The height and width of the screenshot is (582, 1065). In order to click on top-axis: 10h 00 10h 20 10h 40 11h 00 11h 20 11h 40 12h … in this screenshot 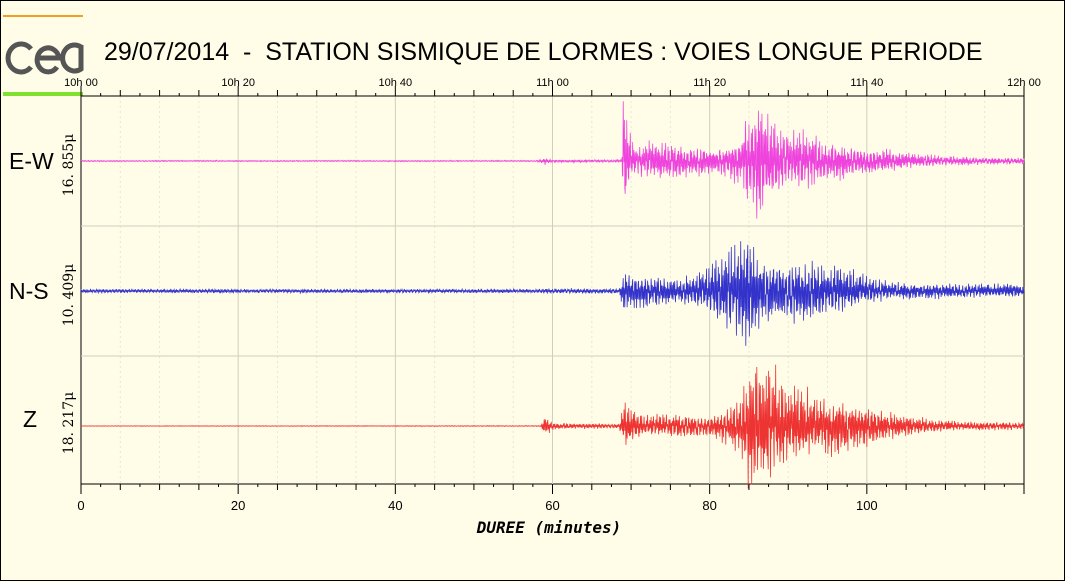, I will do `click(552, 87)`.